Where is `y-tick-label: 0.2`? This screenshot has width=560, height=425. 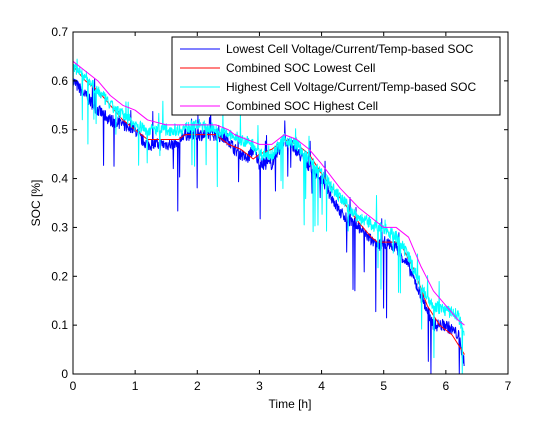 y-tick-label: 0.2 is located at coordinates (59, 276).